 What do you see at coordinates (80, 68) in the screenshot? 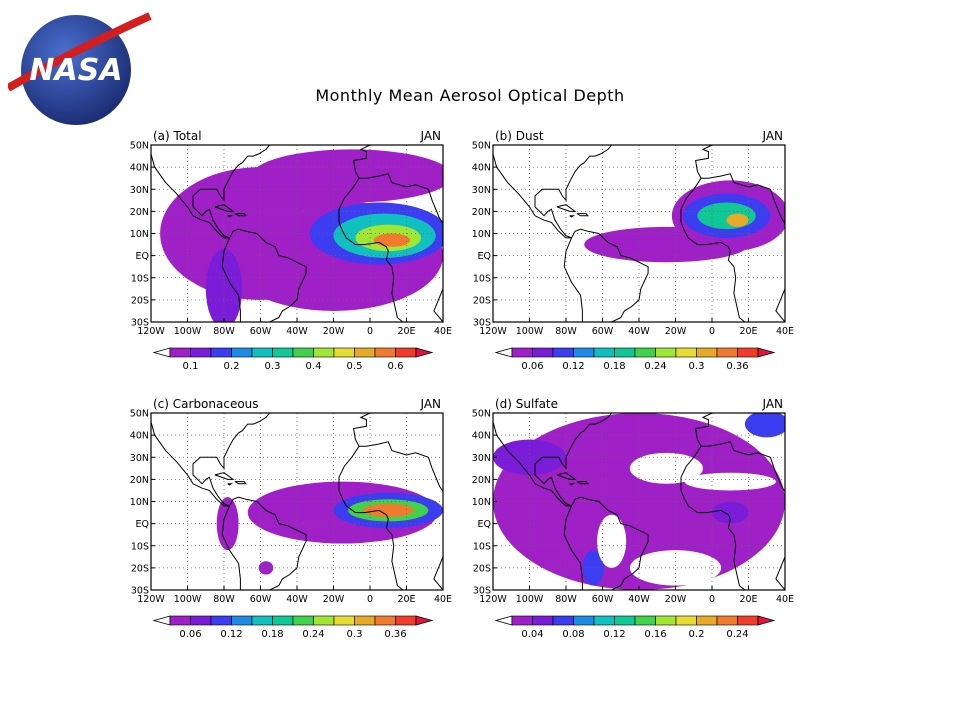
I see `nasa-logo: NASA` at bounding box center [80, 68].